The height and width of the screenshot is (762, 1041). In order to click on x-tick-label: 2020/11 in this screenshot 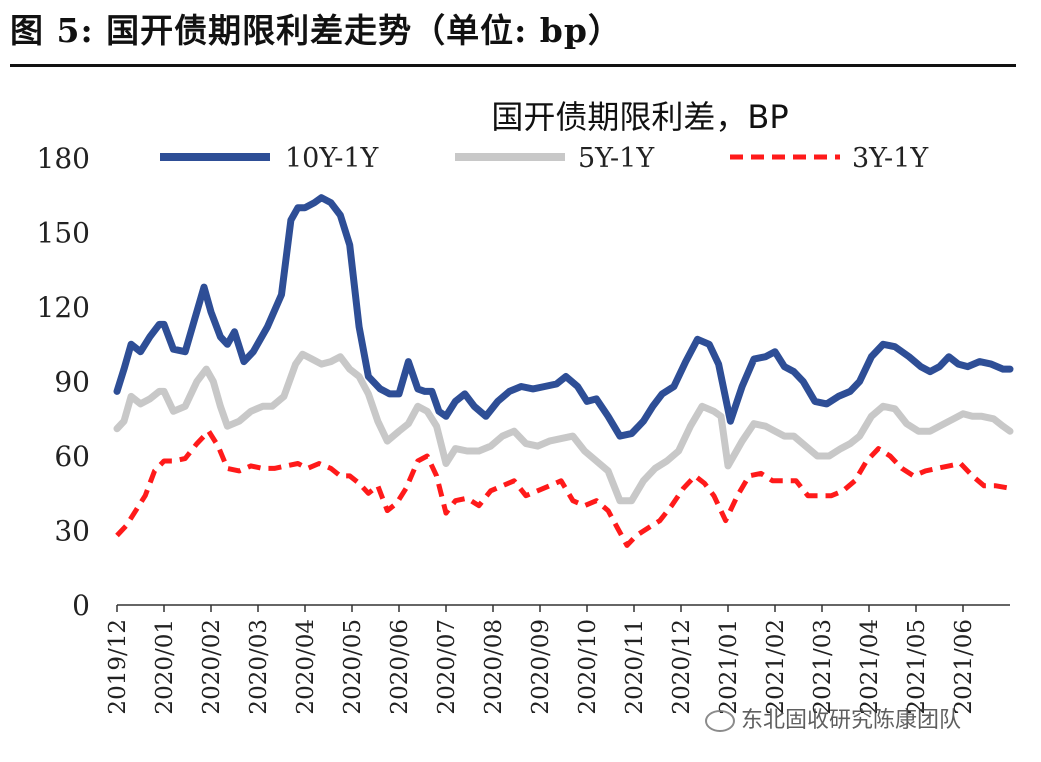, I will do `click(635, 667)`.